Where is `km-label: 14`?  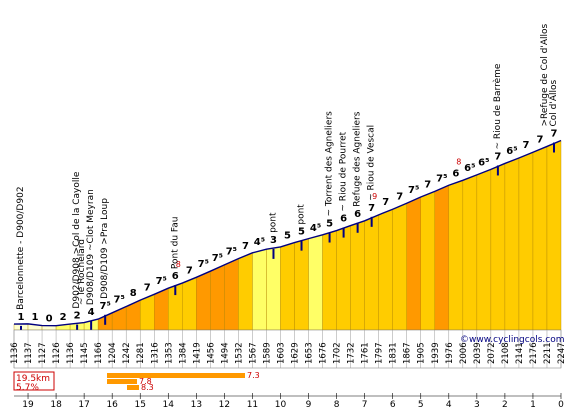
km-label: 14 is located at coordinates (169, 405).